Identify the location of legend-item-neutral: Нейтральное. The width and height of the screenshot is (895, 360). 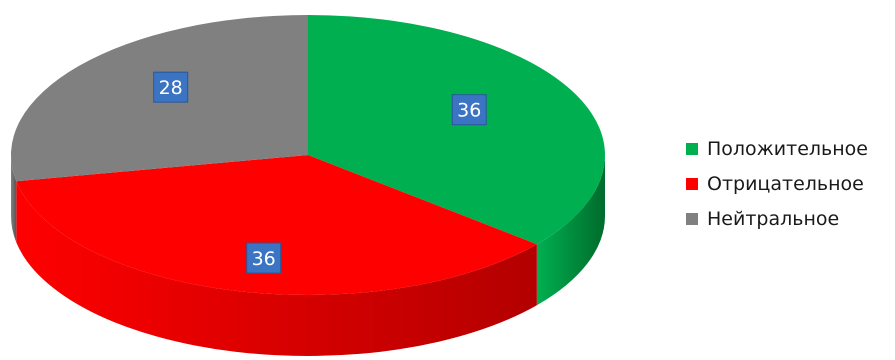
(777, 219).